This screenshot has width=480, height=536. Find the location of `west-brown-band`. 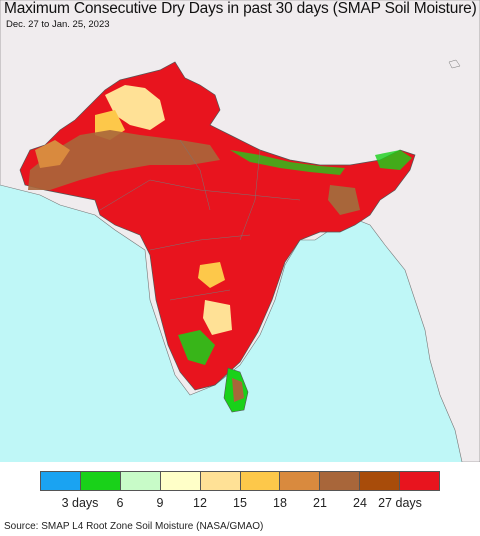

west-brown-band is located at coordinates (124, 160).